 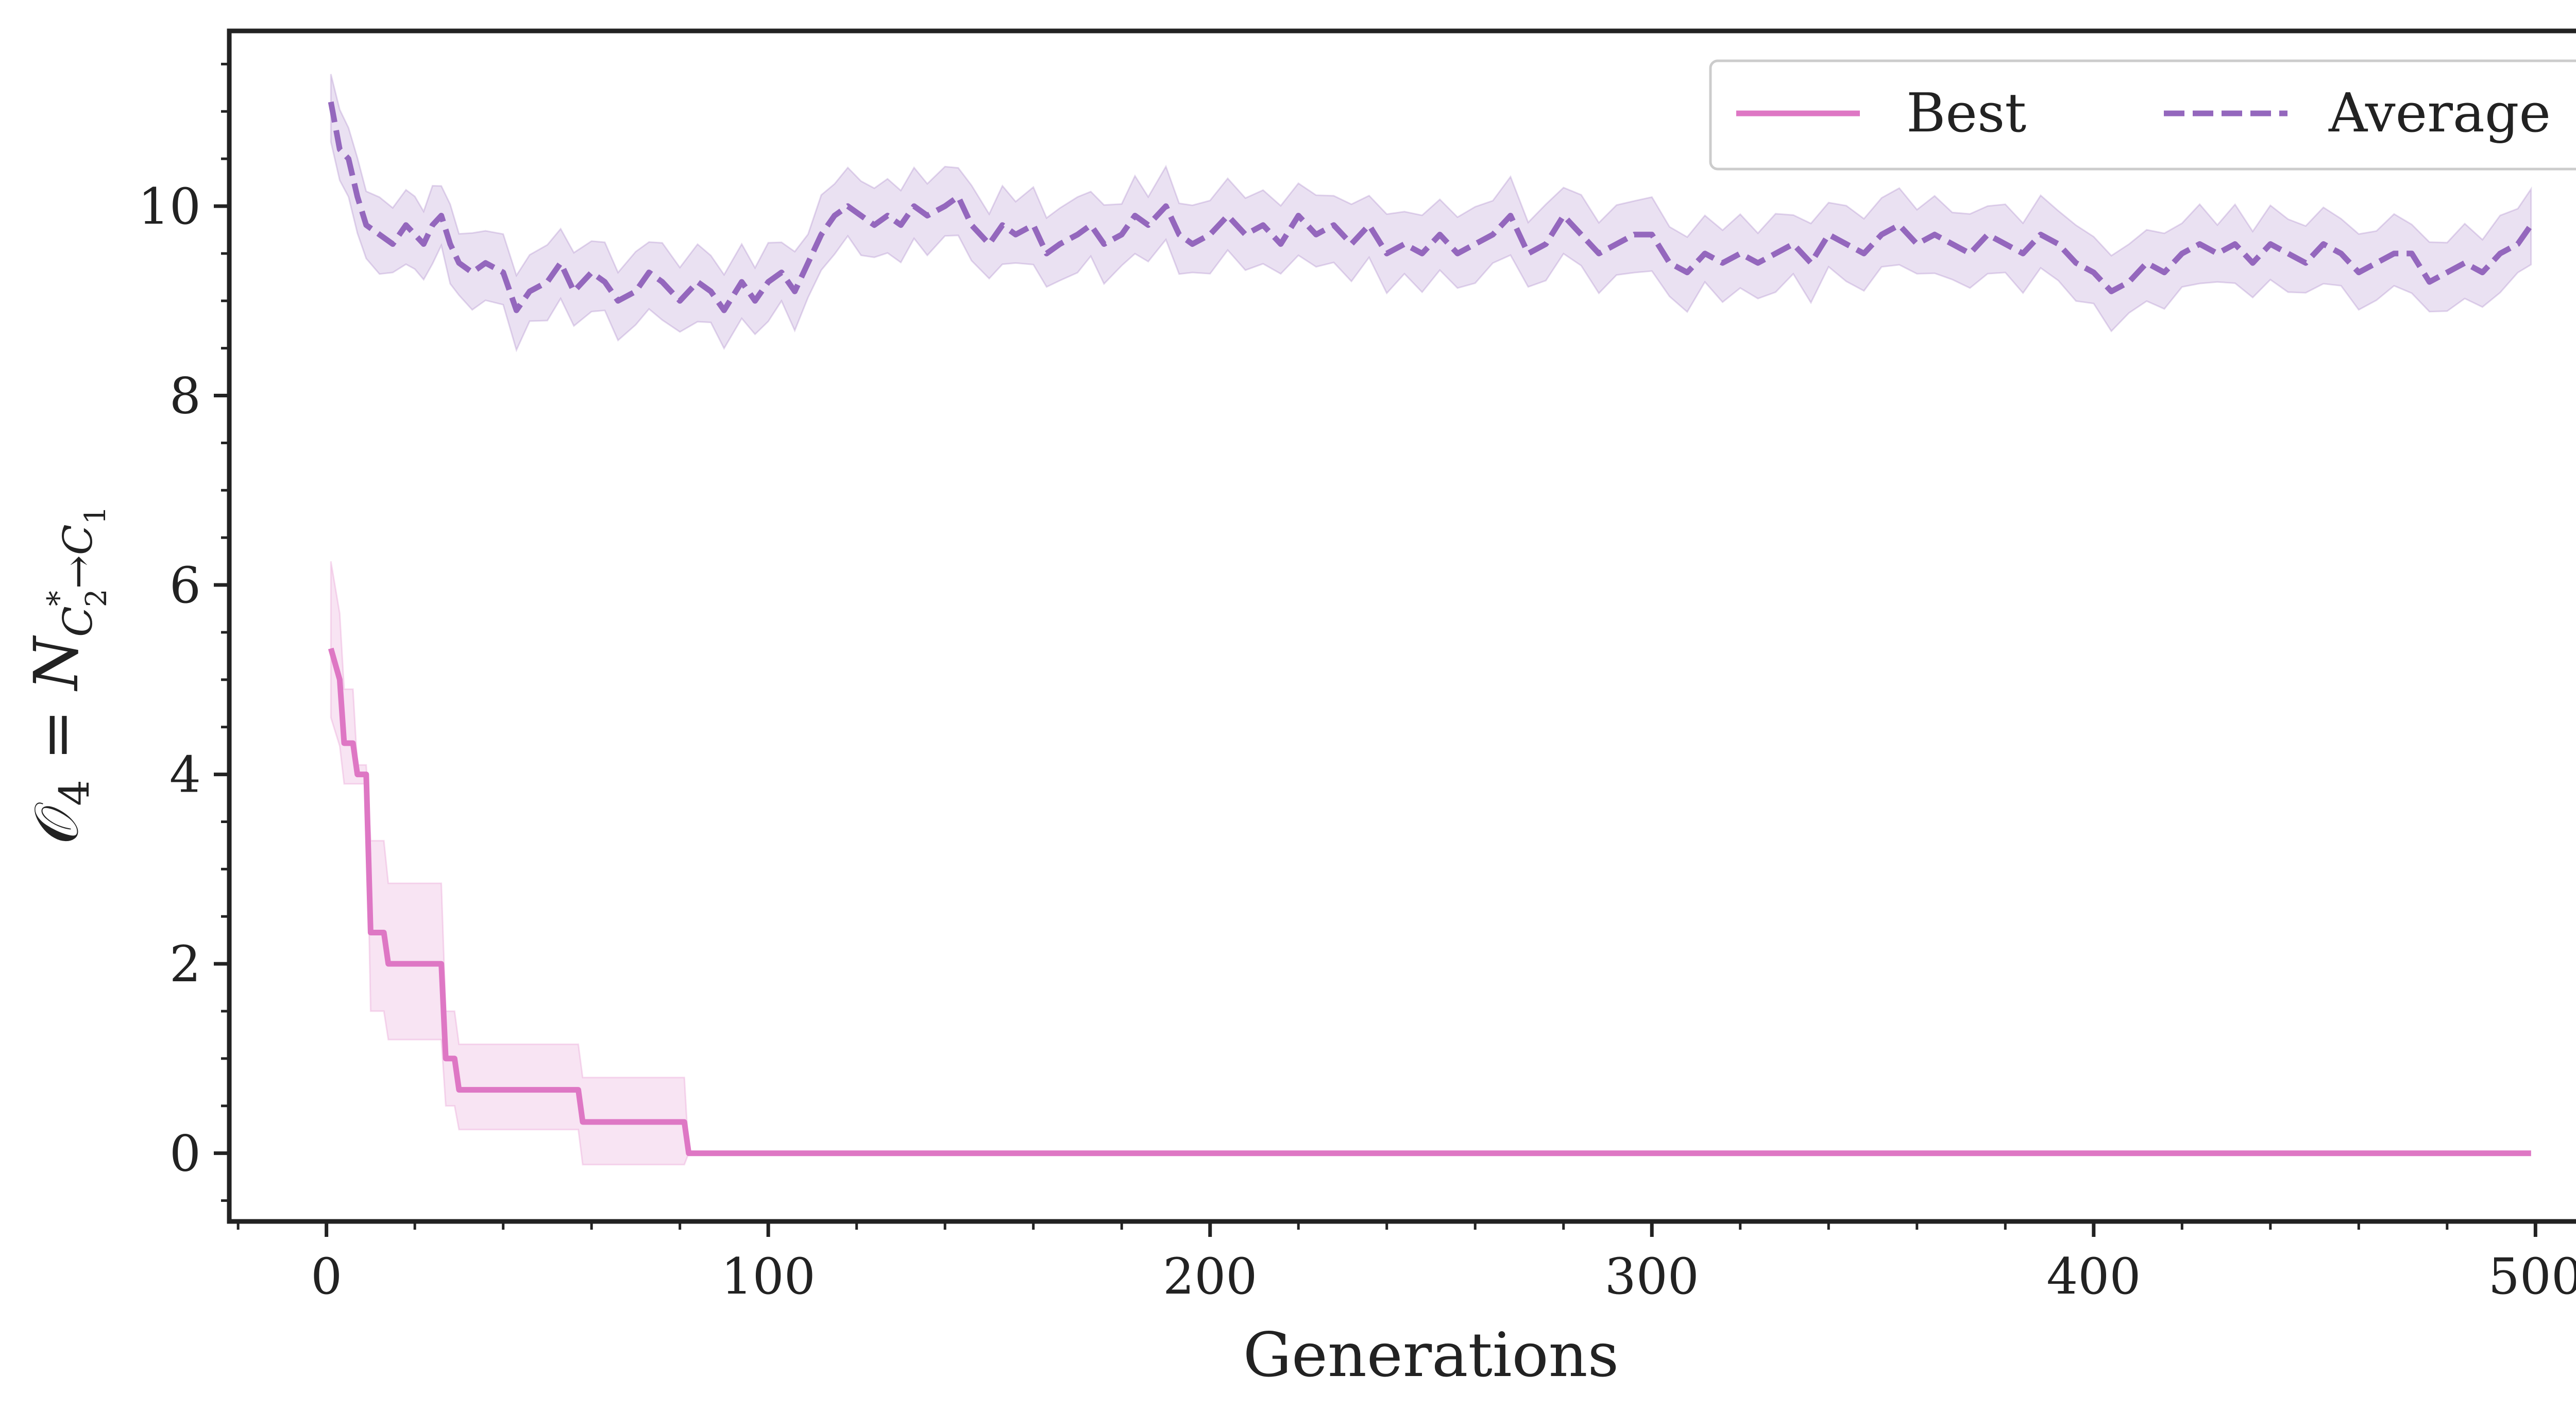 What do you see at coordinates (2532, 1277) in the screenshot?
I see `x-tick-label: 500` at bounding box center [2532, 1277].